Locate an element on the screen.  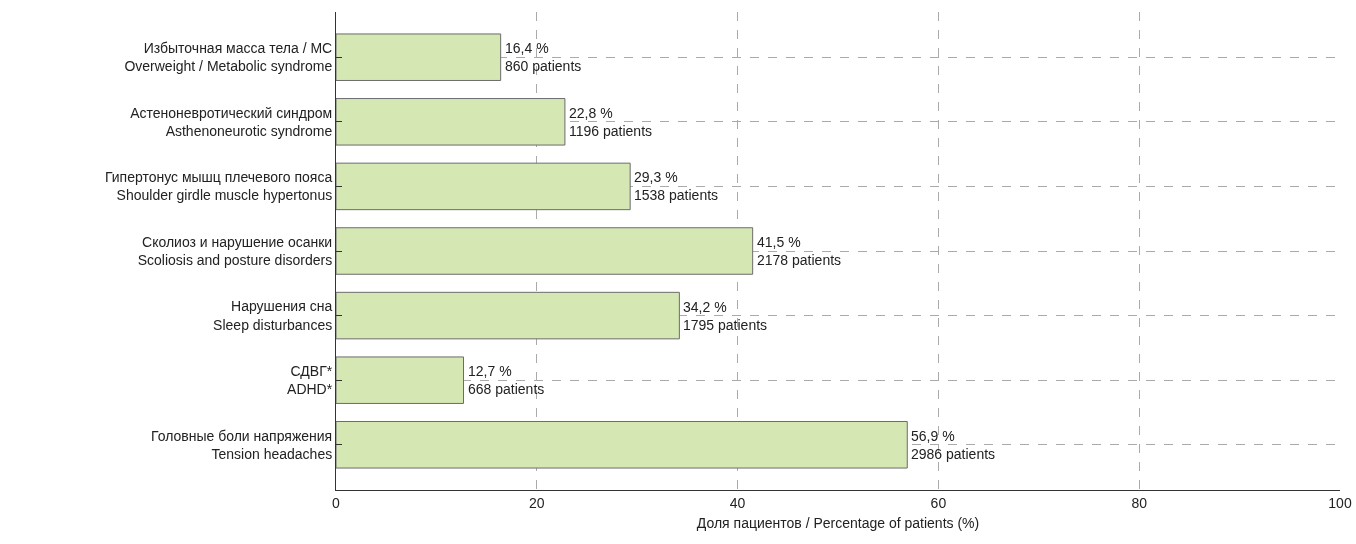
data-label: 12,7 % 668 patients is located at coordinates (506, 380).